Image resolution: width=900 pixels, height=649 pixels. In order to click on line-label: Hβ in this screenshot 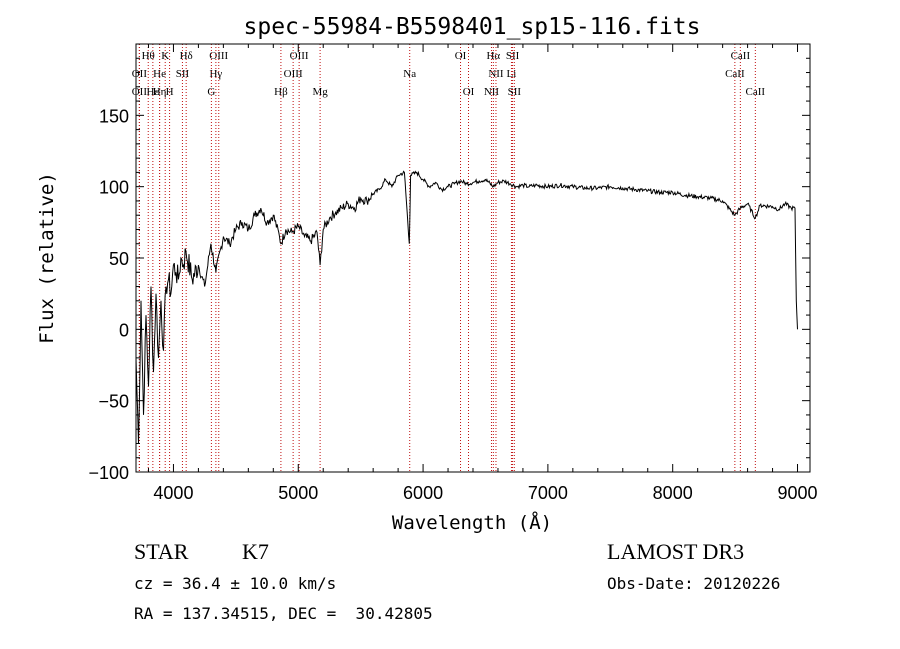, I will do `click(281, 92)`.